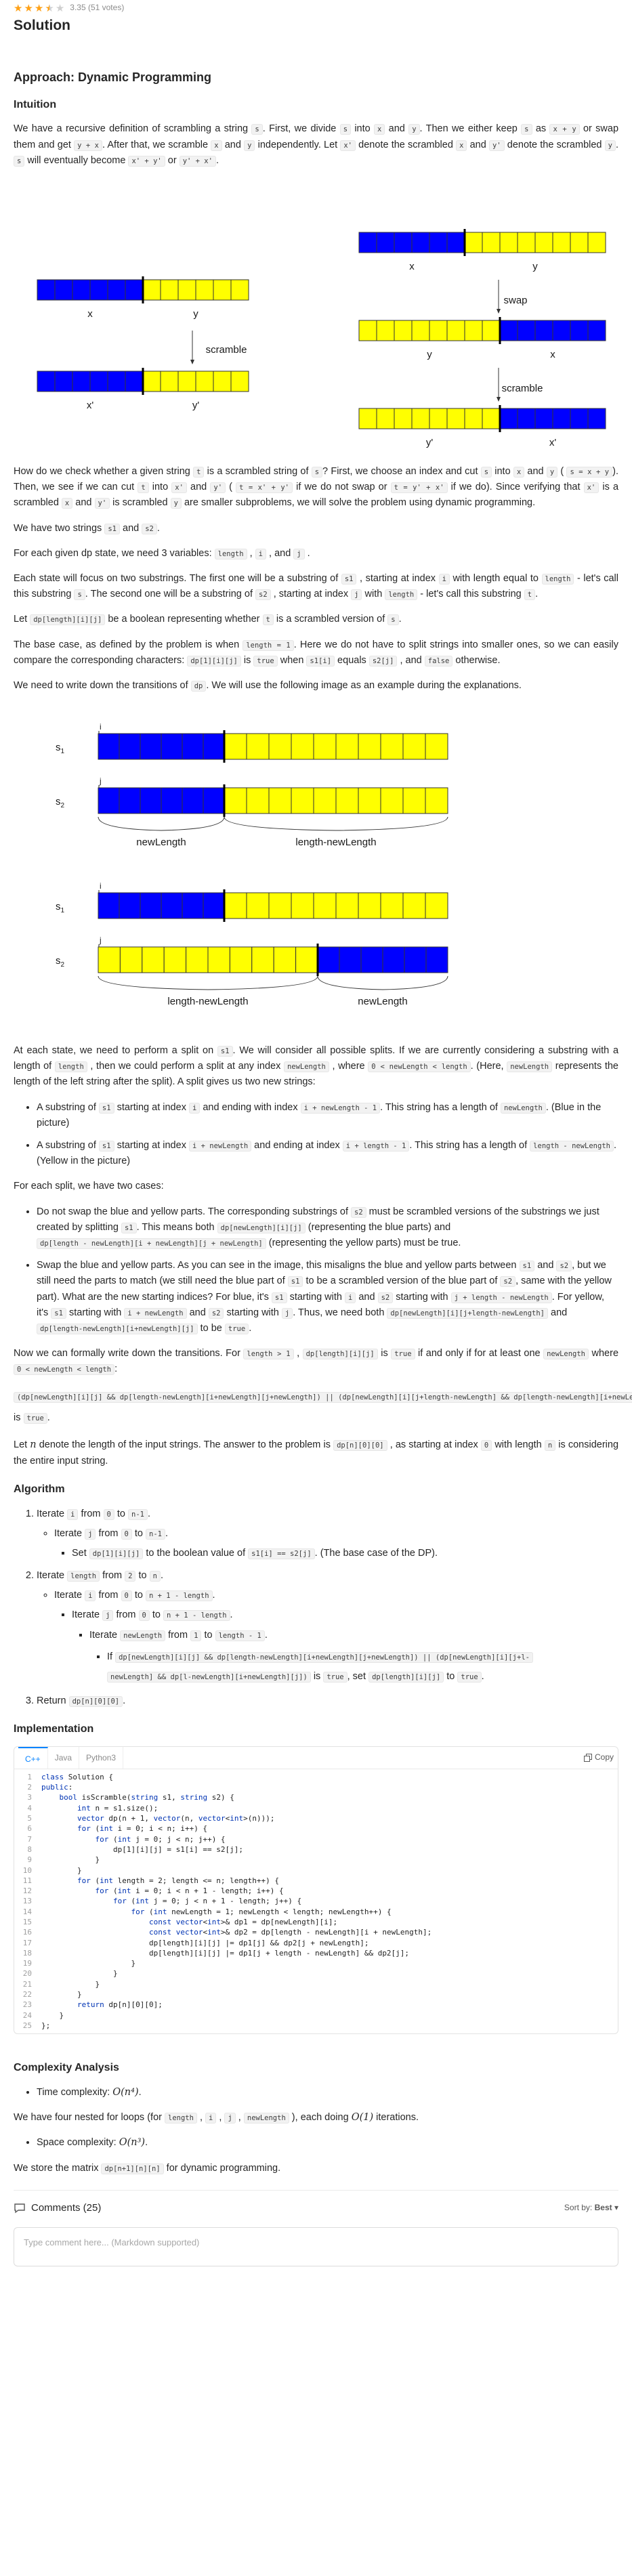 Image resolution: width=632 pixels, height=2576 pixels. I want to click on tab-cpp: C++, so click(33, 1757).